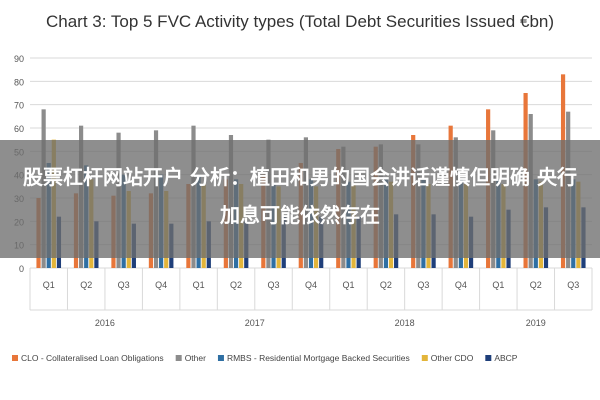 The height and width of the screenshot is (400, 600). I want to click on legend-label: Other, so click(195, 358).